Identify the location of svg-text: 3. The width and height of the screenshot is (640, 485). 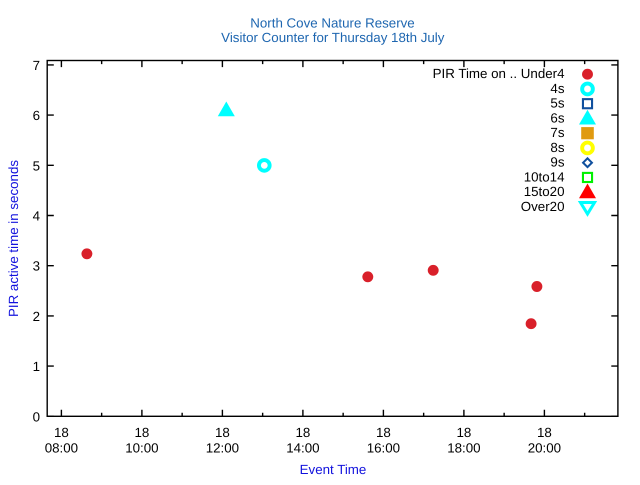
(36, 266).